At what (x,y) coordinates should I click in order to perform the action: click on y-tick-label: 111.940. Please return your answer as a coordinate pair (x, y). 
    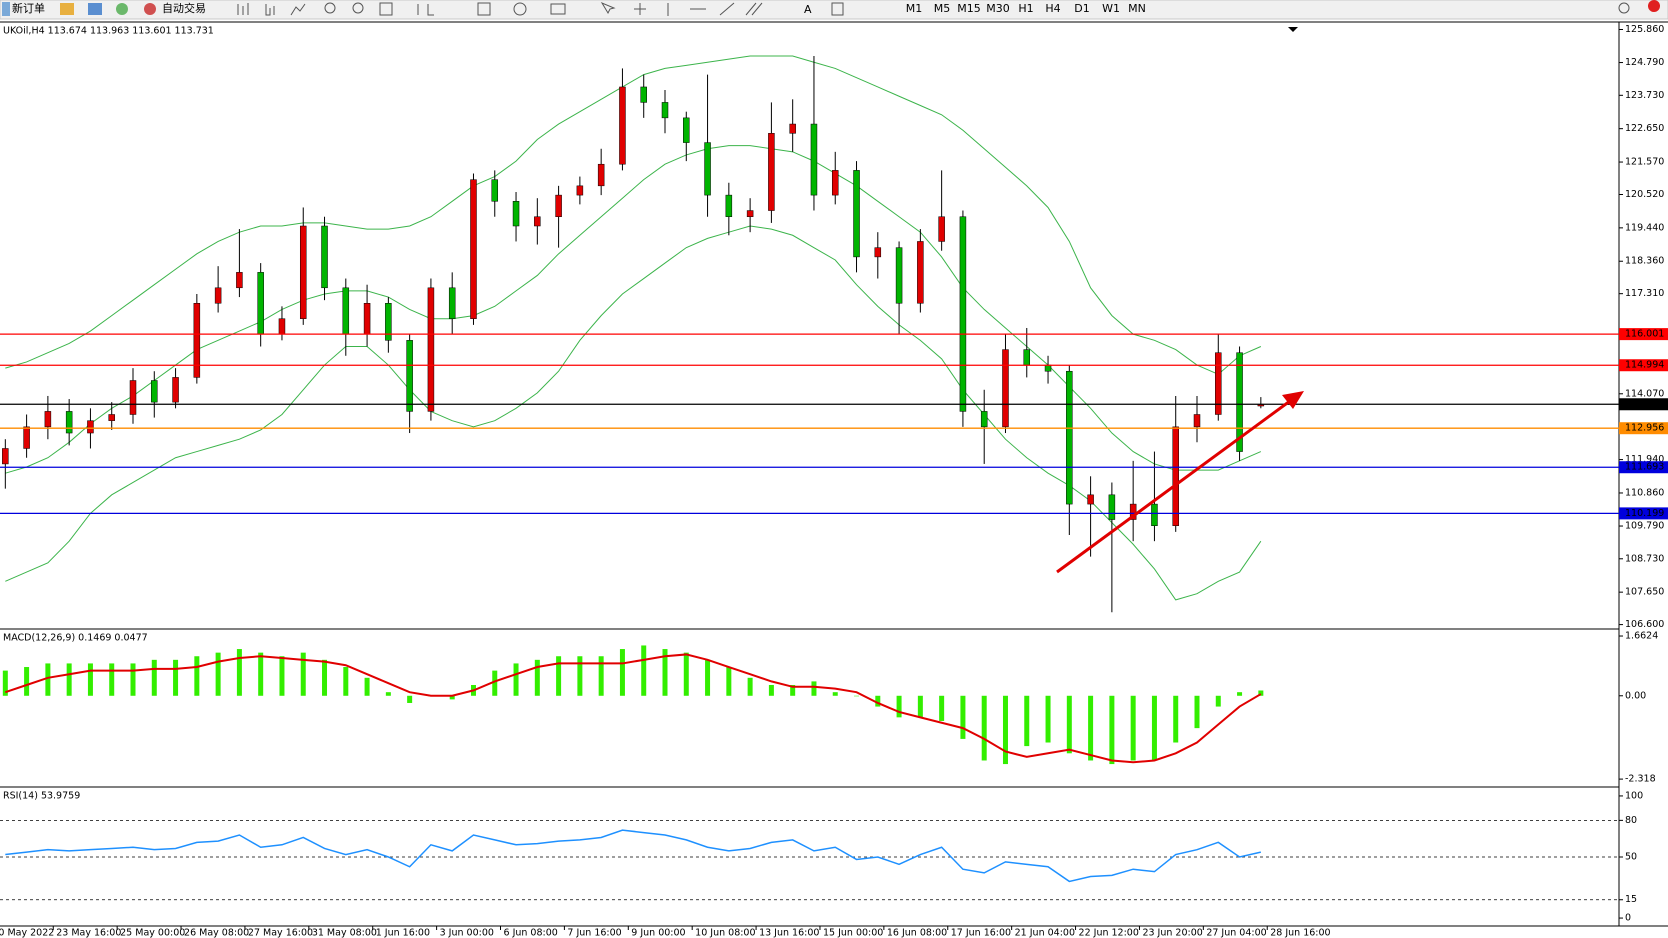
    Looking at the image, I should click on (1644, 459).